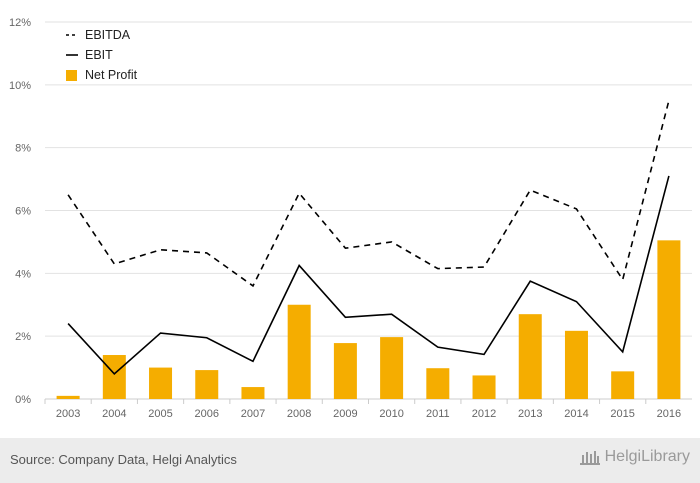  What do you see at coordinates (23, 400) in the screenshot?
I see `y-tick-label: 0%` at bounding box center [23, 400].